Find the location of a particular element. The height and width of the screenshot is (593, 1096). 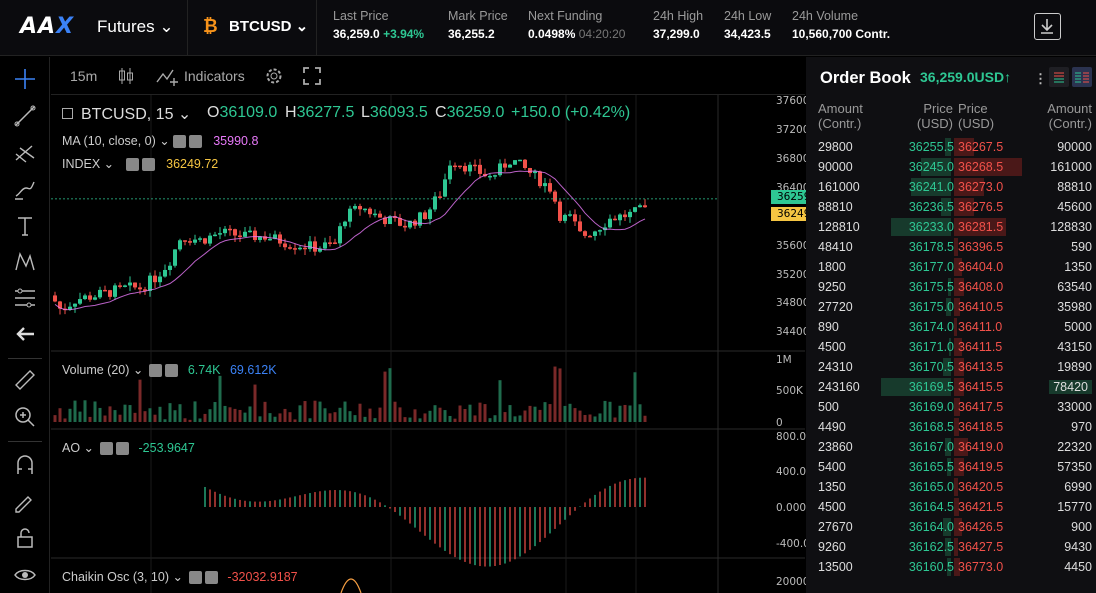

ask-price: 36419.0 is located at coordinates (981, 447).